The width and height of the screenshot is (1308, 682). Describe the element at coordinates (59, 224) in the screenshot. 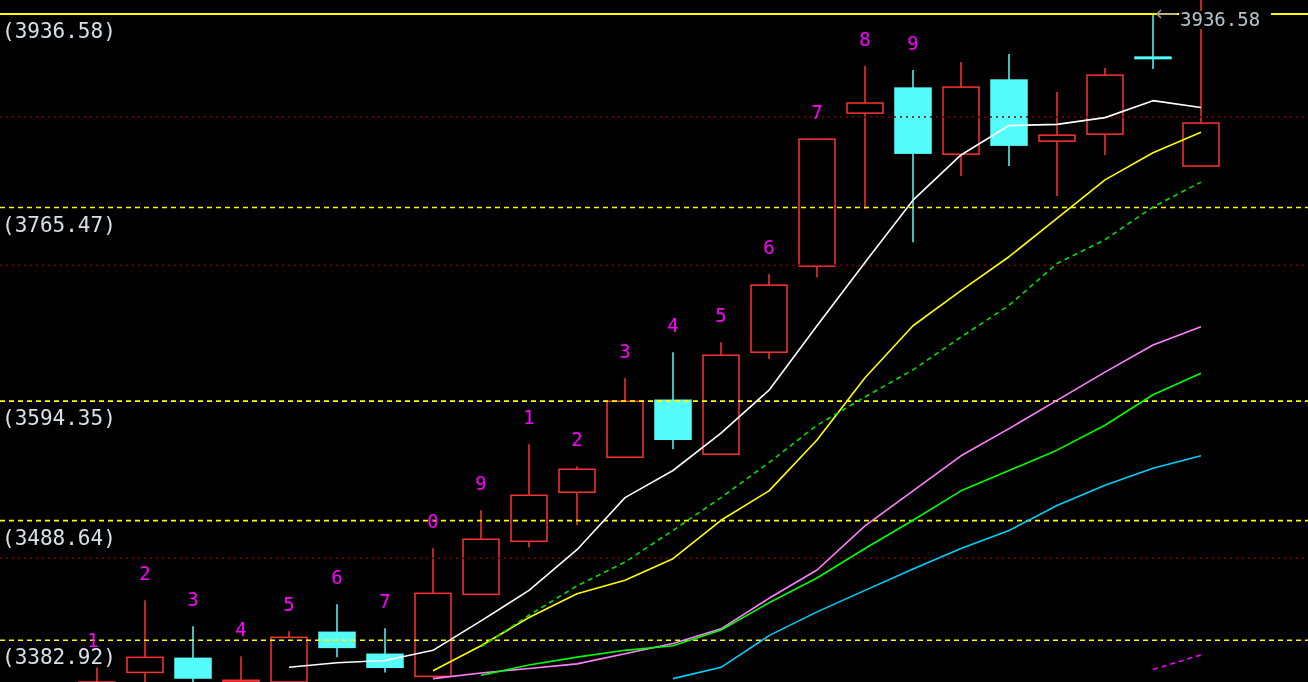

I see `ref-line-label: (3765.47)` at that location.